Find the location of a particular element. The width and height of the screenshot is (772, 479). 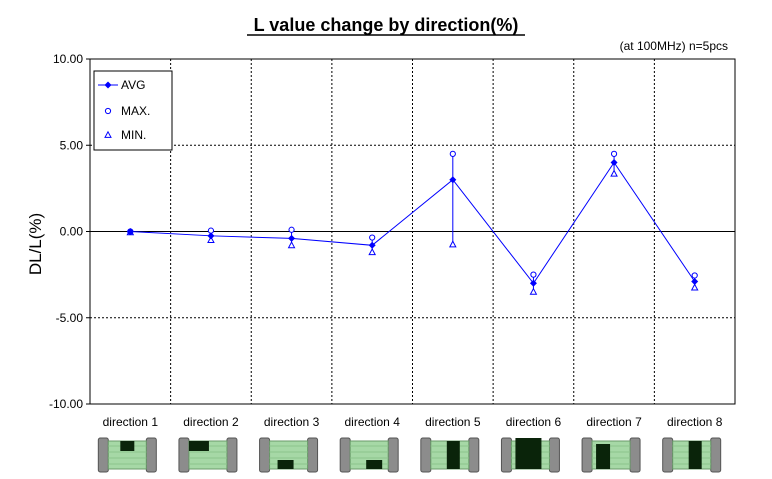

y-tick-label: -5.00 is located at coordinates (70, 318).